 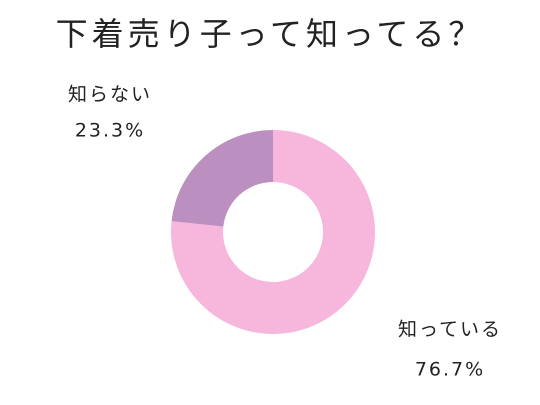 I want to click on slice-value-label: 76.7%, so click(x=450, y=370).